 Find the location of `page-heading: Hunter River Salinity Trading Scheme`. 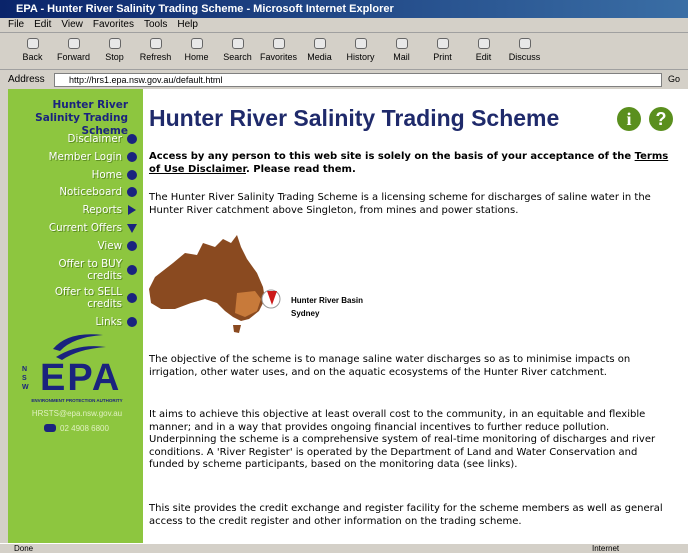

page-heading: Hunter River Salinity Trading Scheme is located at coordinates (354, 118).